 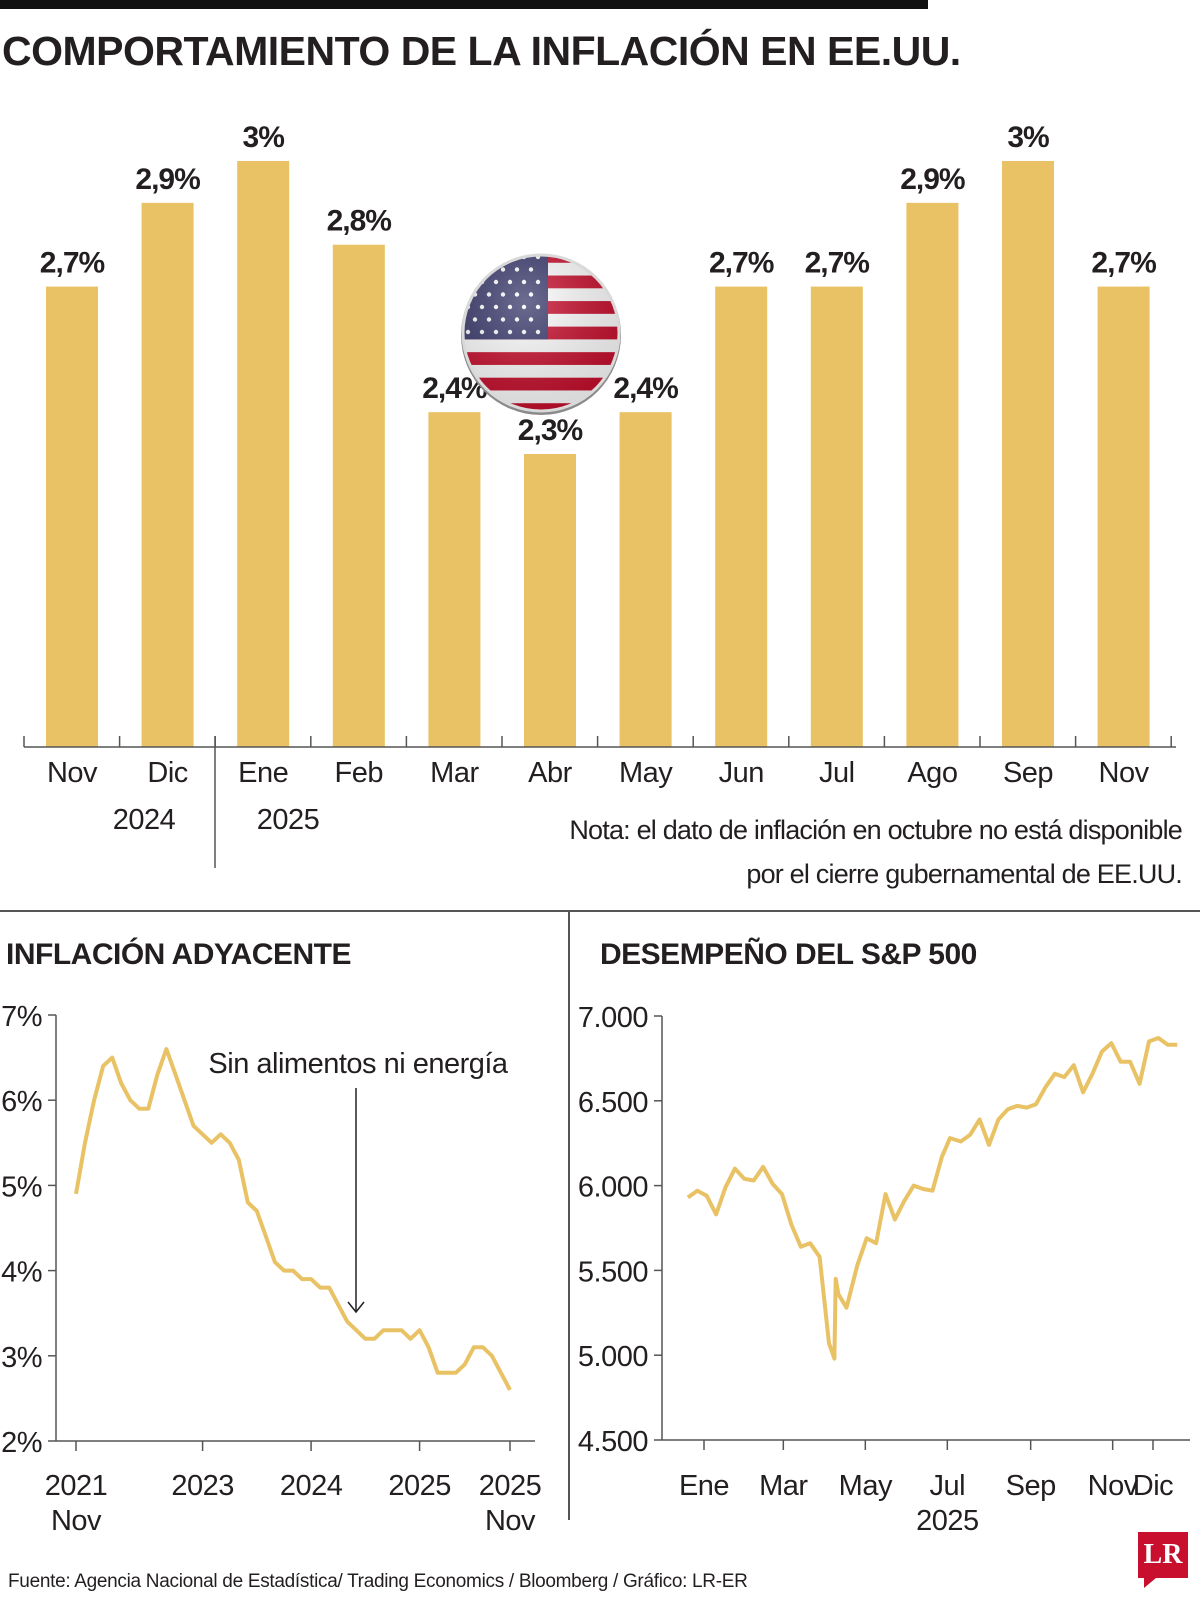 What do you see at coordinates (550, 773) in the screenshot?
I see `month-label: Abr` at bounding box center [550, 773].